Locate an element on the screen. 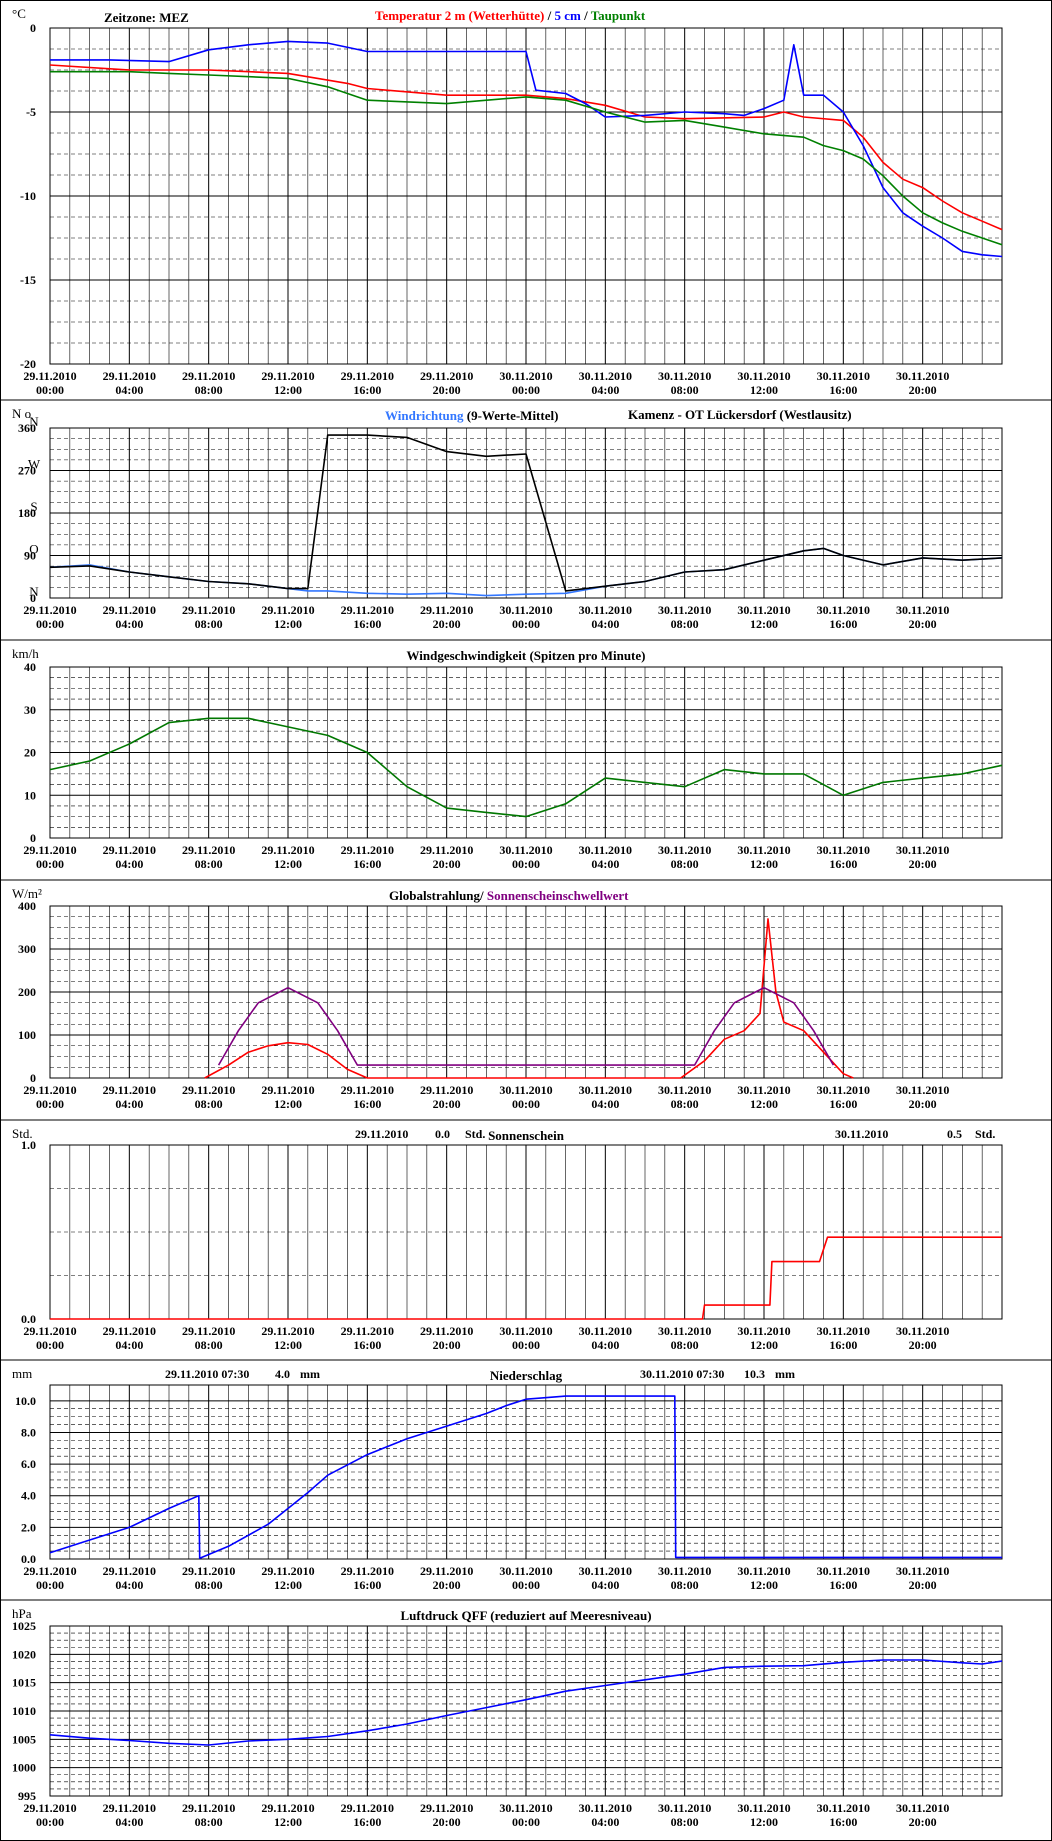  y-tick-label: 30 is located at coordinates (30, 710).